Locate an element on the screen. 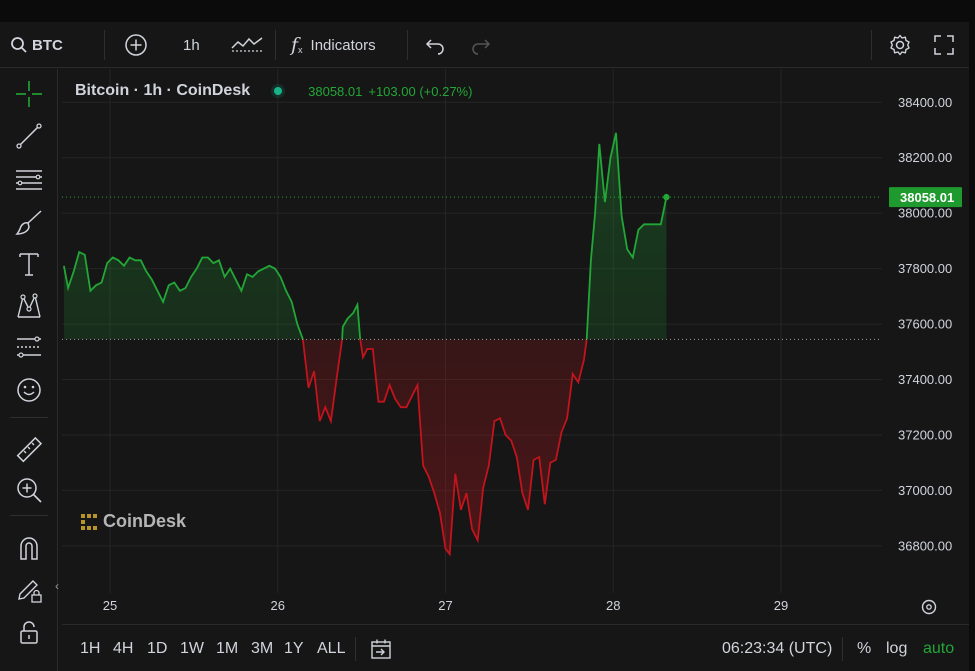  range-label: 1D is located at coordinates (157, 648).